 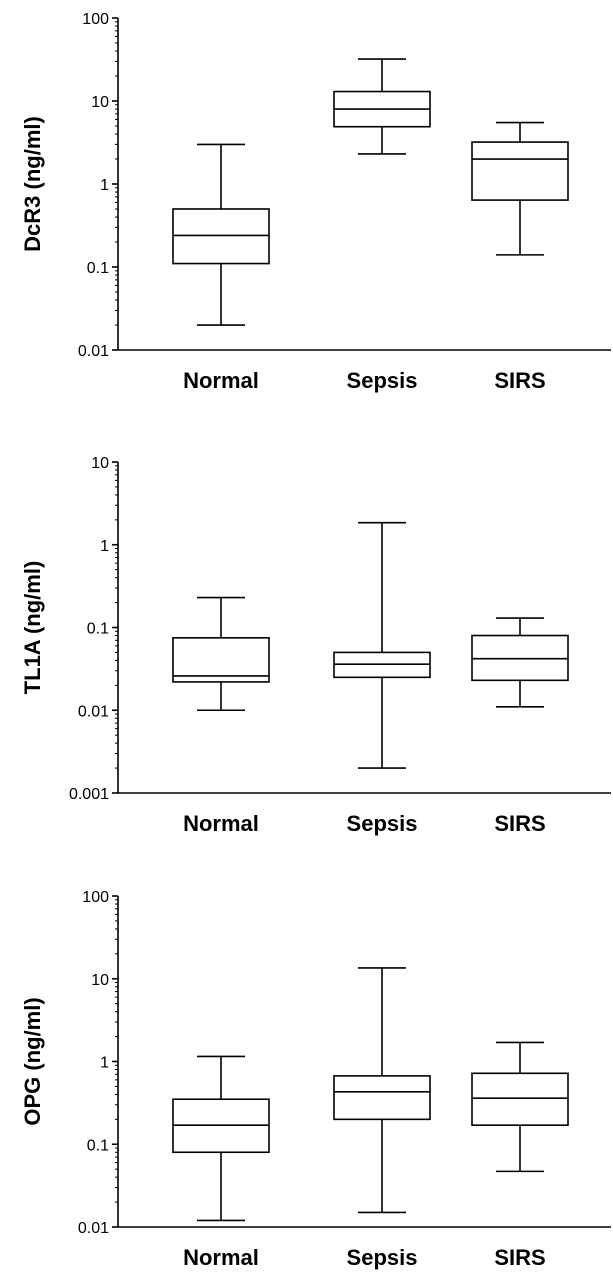 What do you see at coordinates (32, 1061) in the screenshot?
I see `panel-3-y-axis-title: OPG (ng/ml)` at bounding box center [32, 1061].